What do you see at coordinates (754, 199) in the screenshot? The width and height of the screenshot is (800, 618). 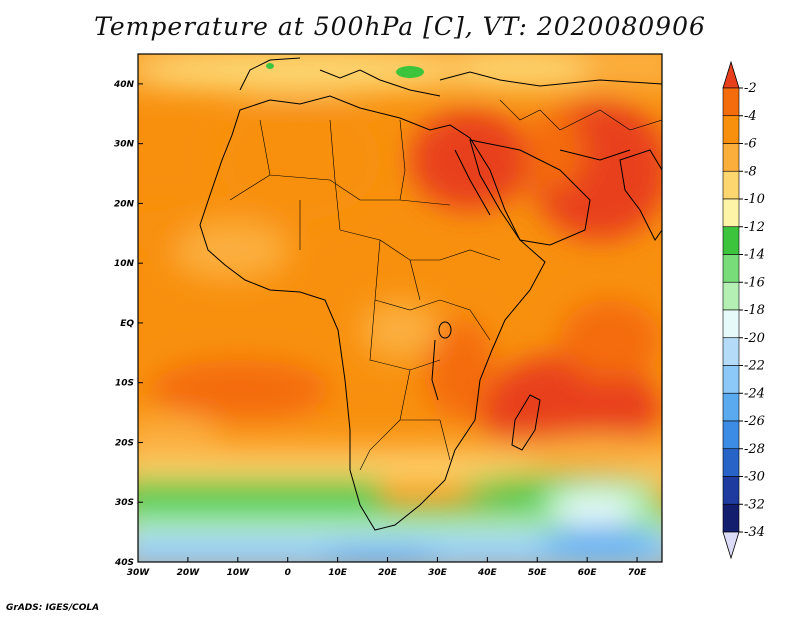 I see `colorbar-label: -10` at bounding box center [754, 199].